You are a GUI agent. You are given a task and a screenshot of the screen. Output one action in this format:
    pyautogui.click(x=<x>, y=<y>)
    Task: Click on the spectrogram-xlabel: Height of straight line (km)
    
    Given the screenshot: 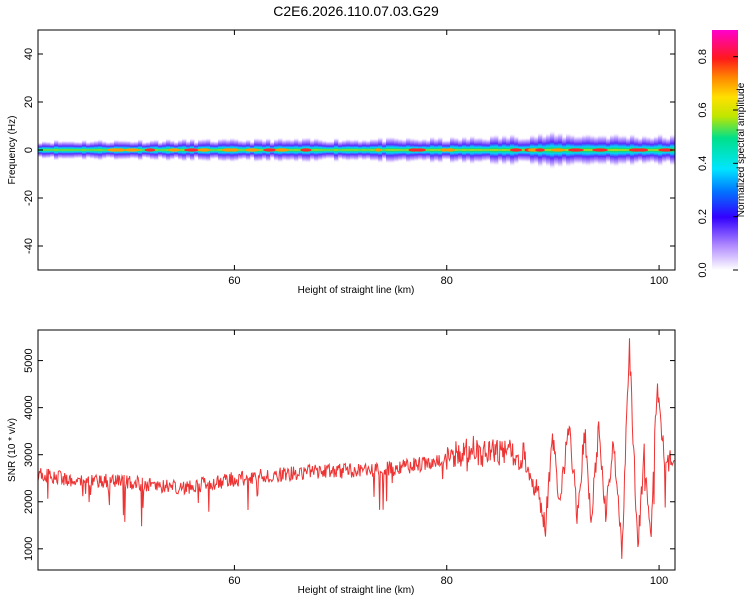 What is the action you would take?
    pyautogui.click(x=356, y=290)
    